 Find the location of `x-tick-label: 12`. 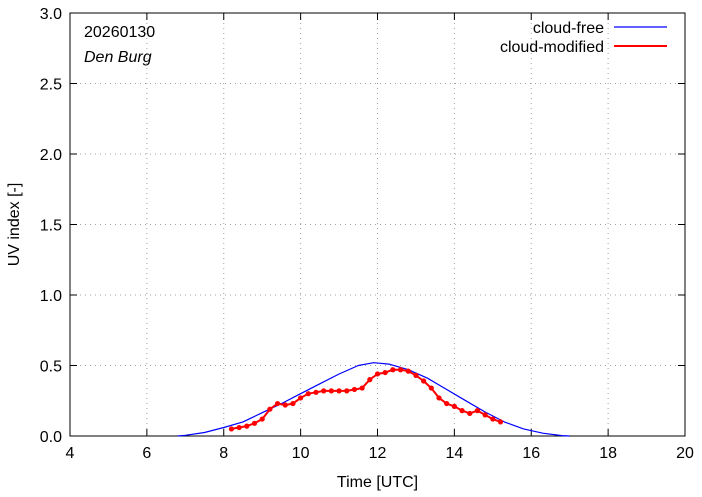

x-tick-label: 12 is located at coordinates (378, 453).